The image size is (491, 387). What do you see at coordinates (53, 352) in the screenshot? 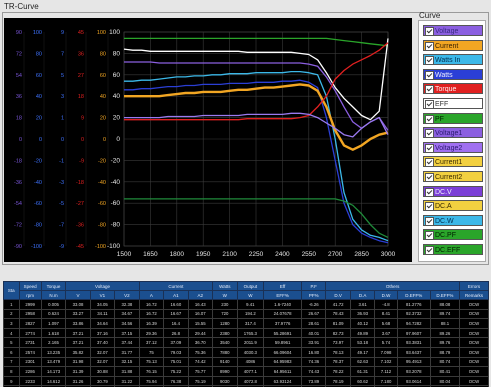
I see `table-cell: 13.235` at bounding box center [53, 352].